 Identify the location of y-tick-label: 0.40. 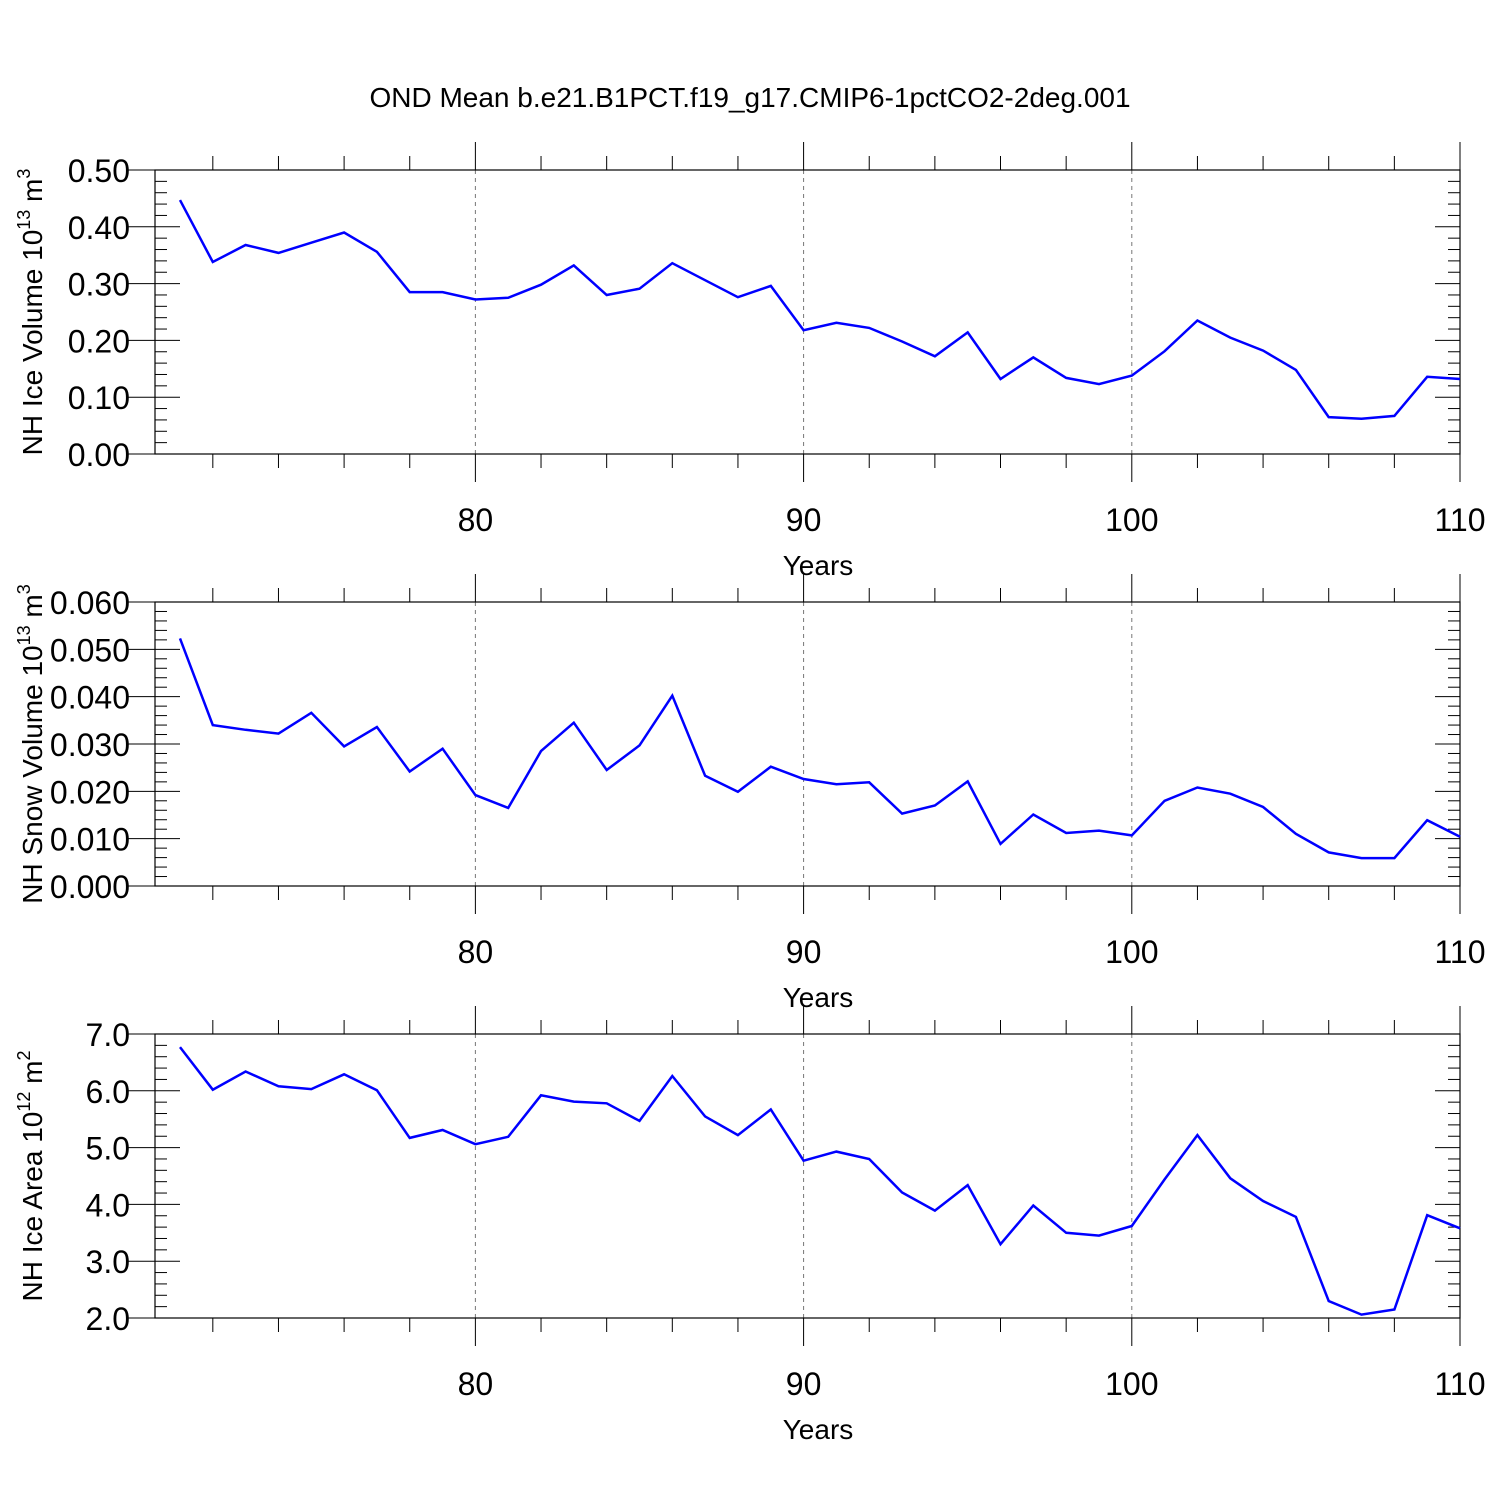
(99, 228).